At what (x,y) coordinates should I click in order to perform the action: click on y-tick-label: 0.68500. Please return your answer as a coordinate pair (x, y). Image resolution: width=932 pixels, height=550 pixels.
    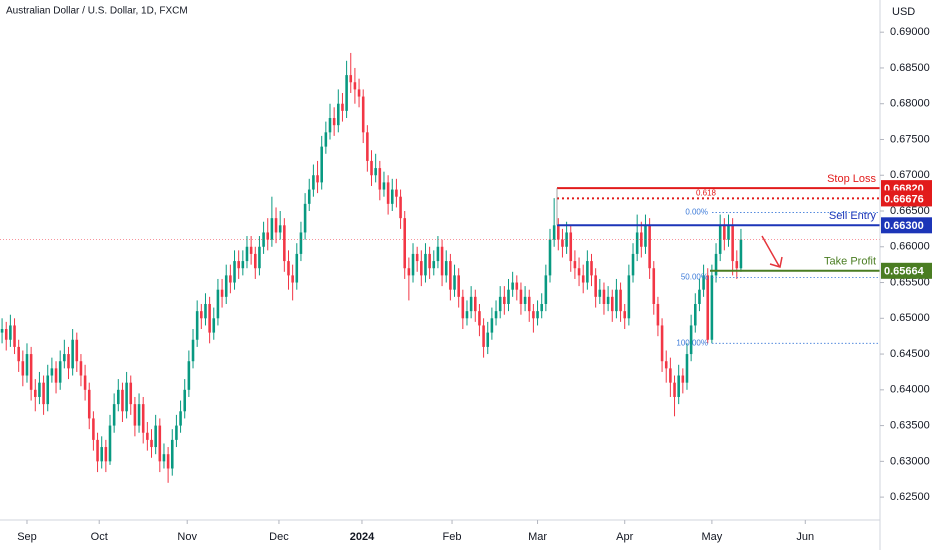
    Looking at the image, I should click on (910, 68).